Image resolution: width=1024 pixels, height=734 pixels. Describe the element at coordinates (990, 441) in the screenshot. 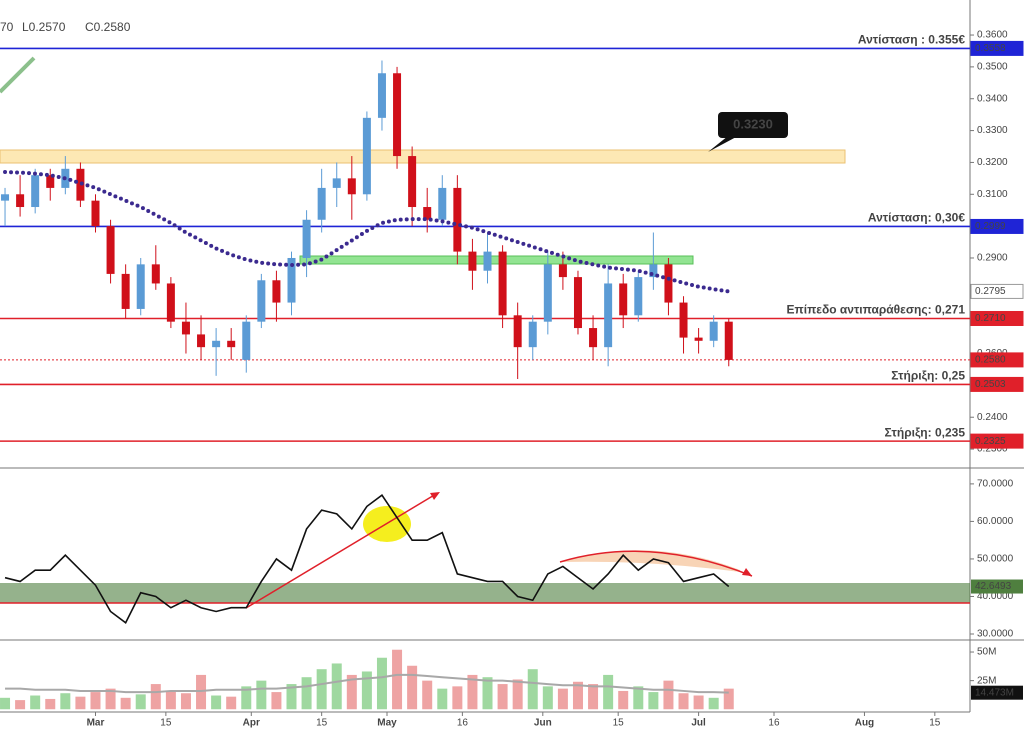

I see `price-tag-label: 0.2325` at that location.